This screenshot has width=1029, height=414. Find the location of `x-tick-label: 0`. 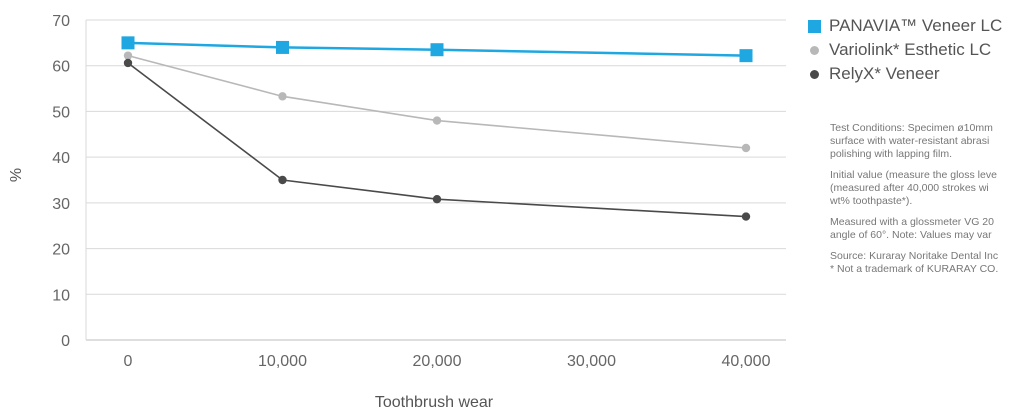

x-tick-label: 0 is located at coordinates (128, 361).